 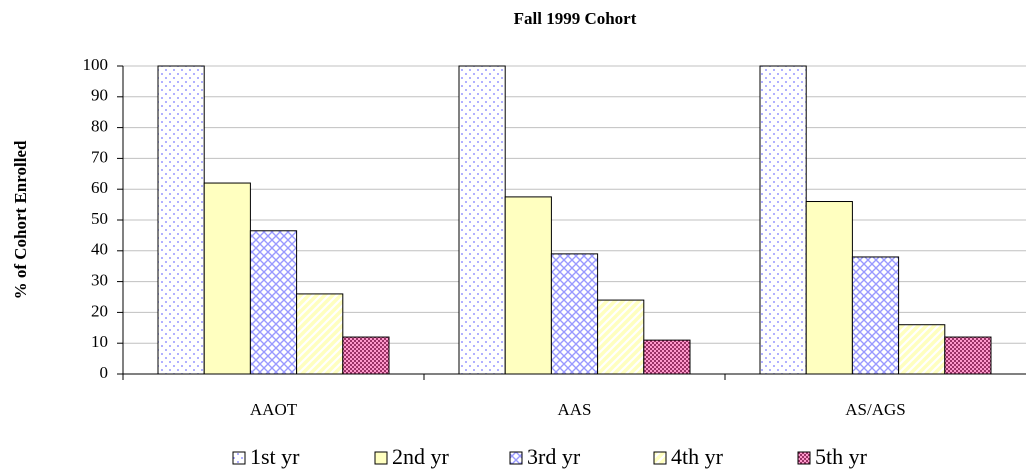 What do you see at coordinates (99, 249) in the screenshot?
I see `y-tick-label: 40` at bounding box center [99, 249].